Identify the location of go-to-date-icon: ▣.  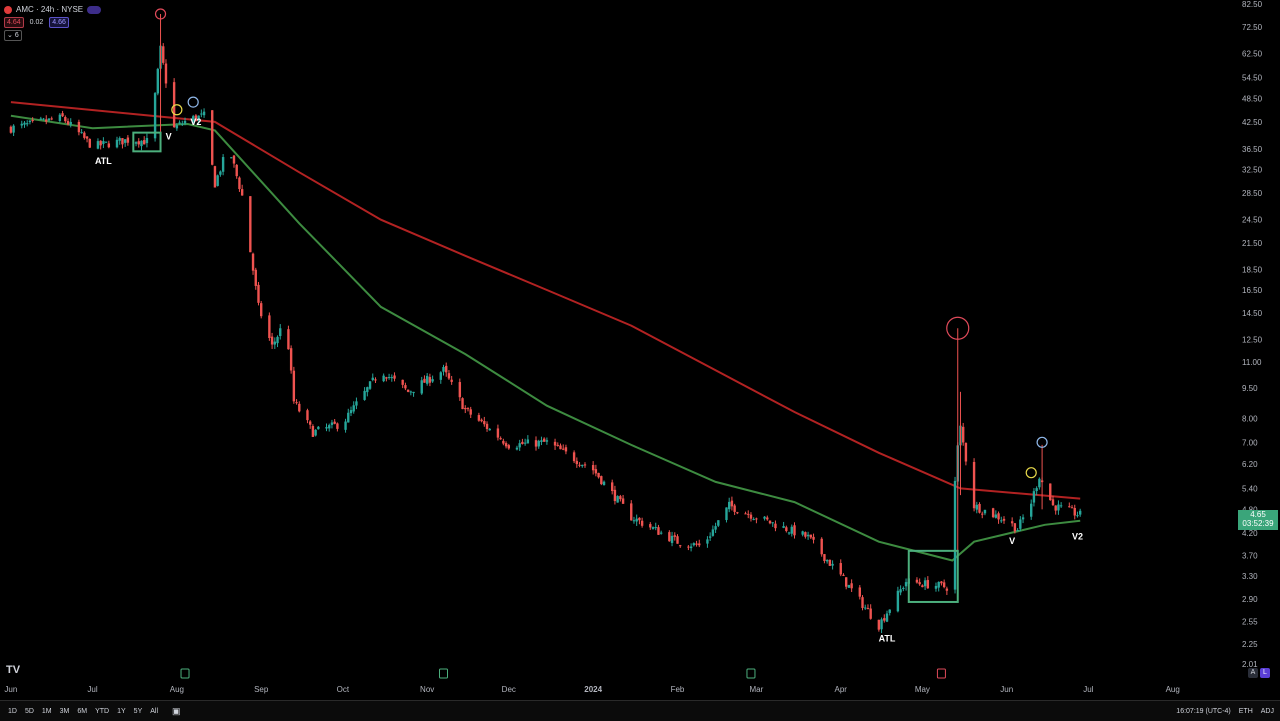
(176, 710).